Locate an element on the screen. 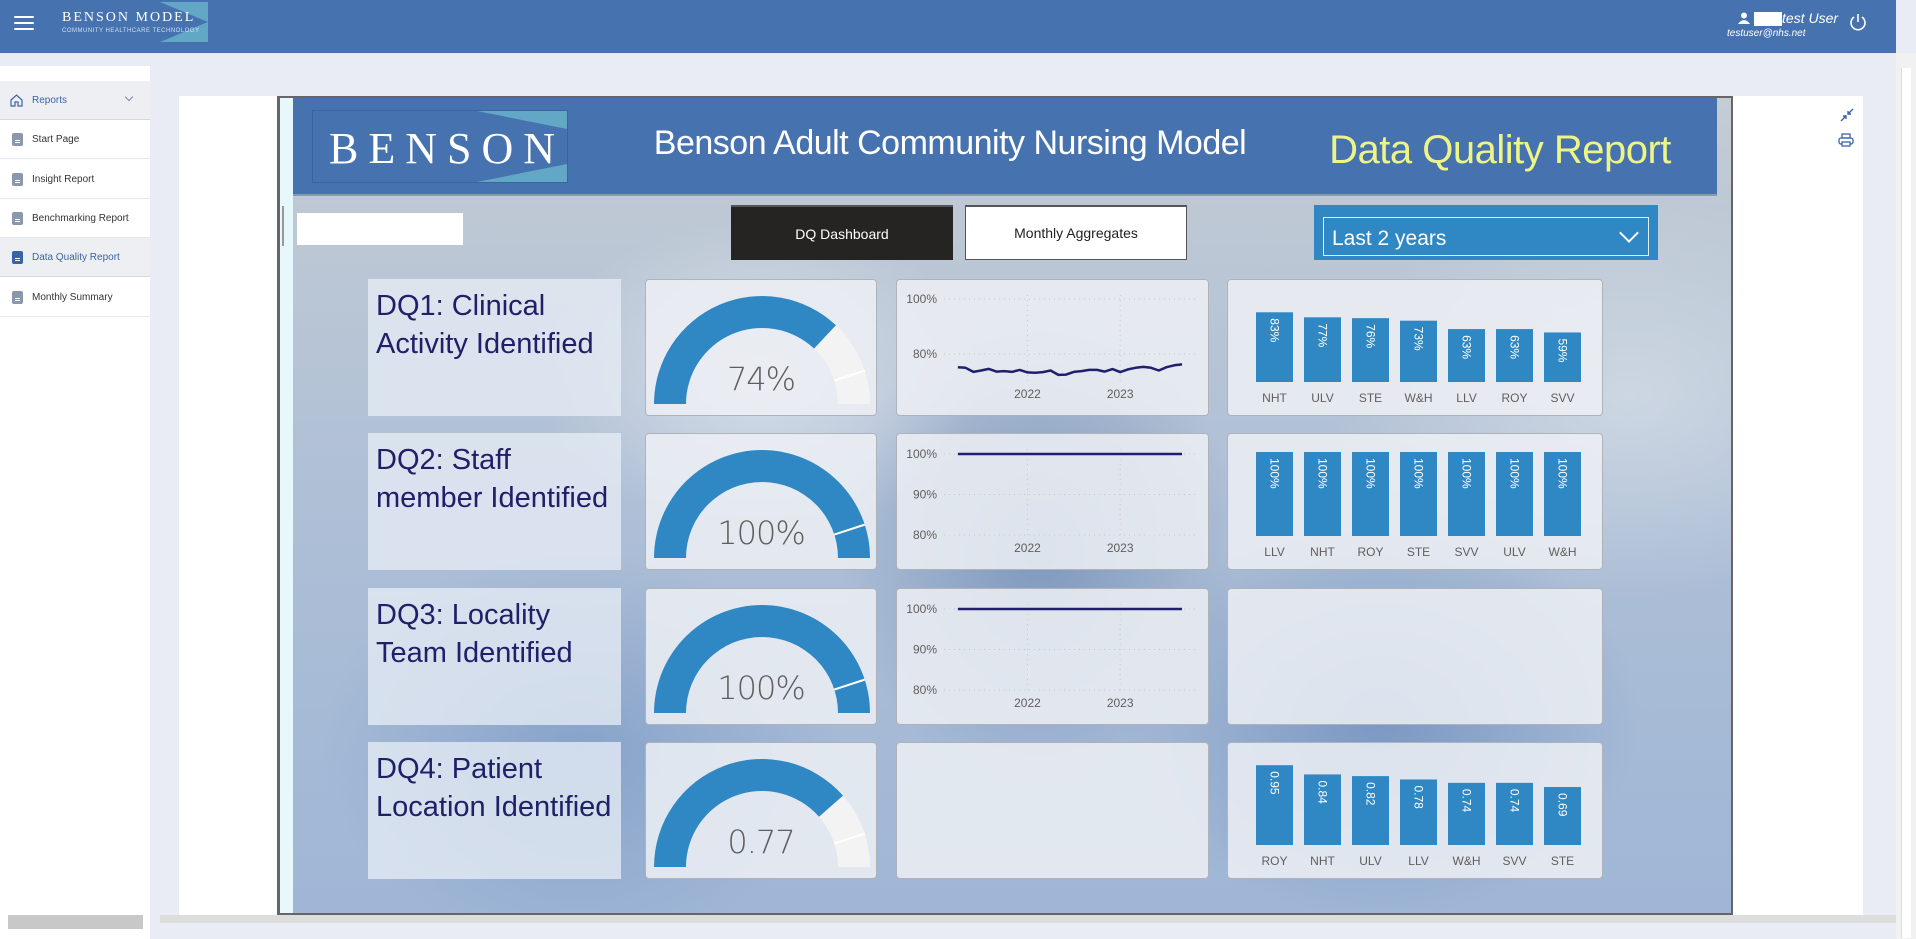  user-name: test User is located at coordinates (1810, 18).